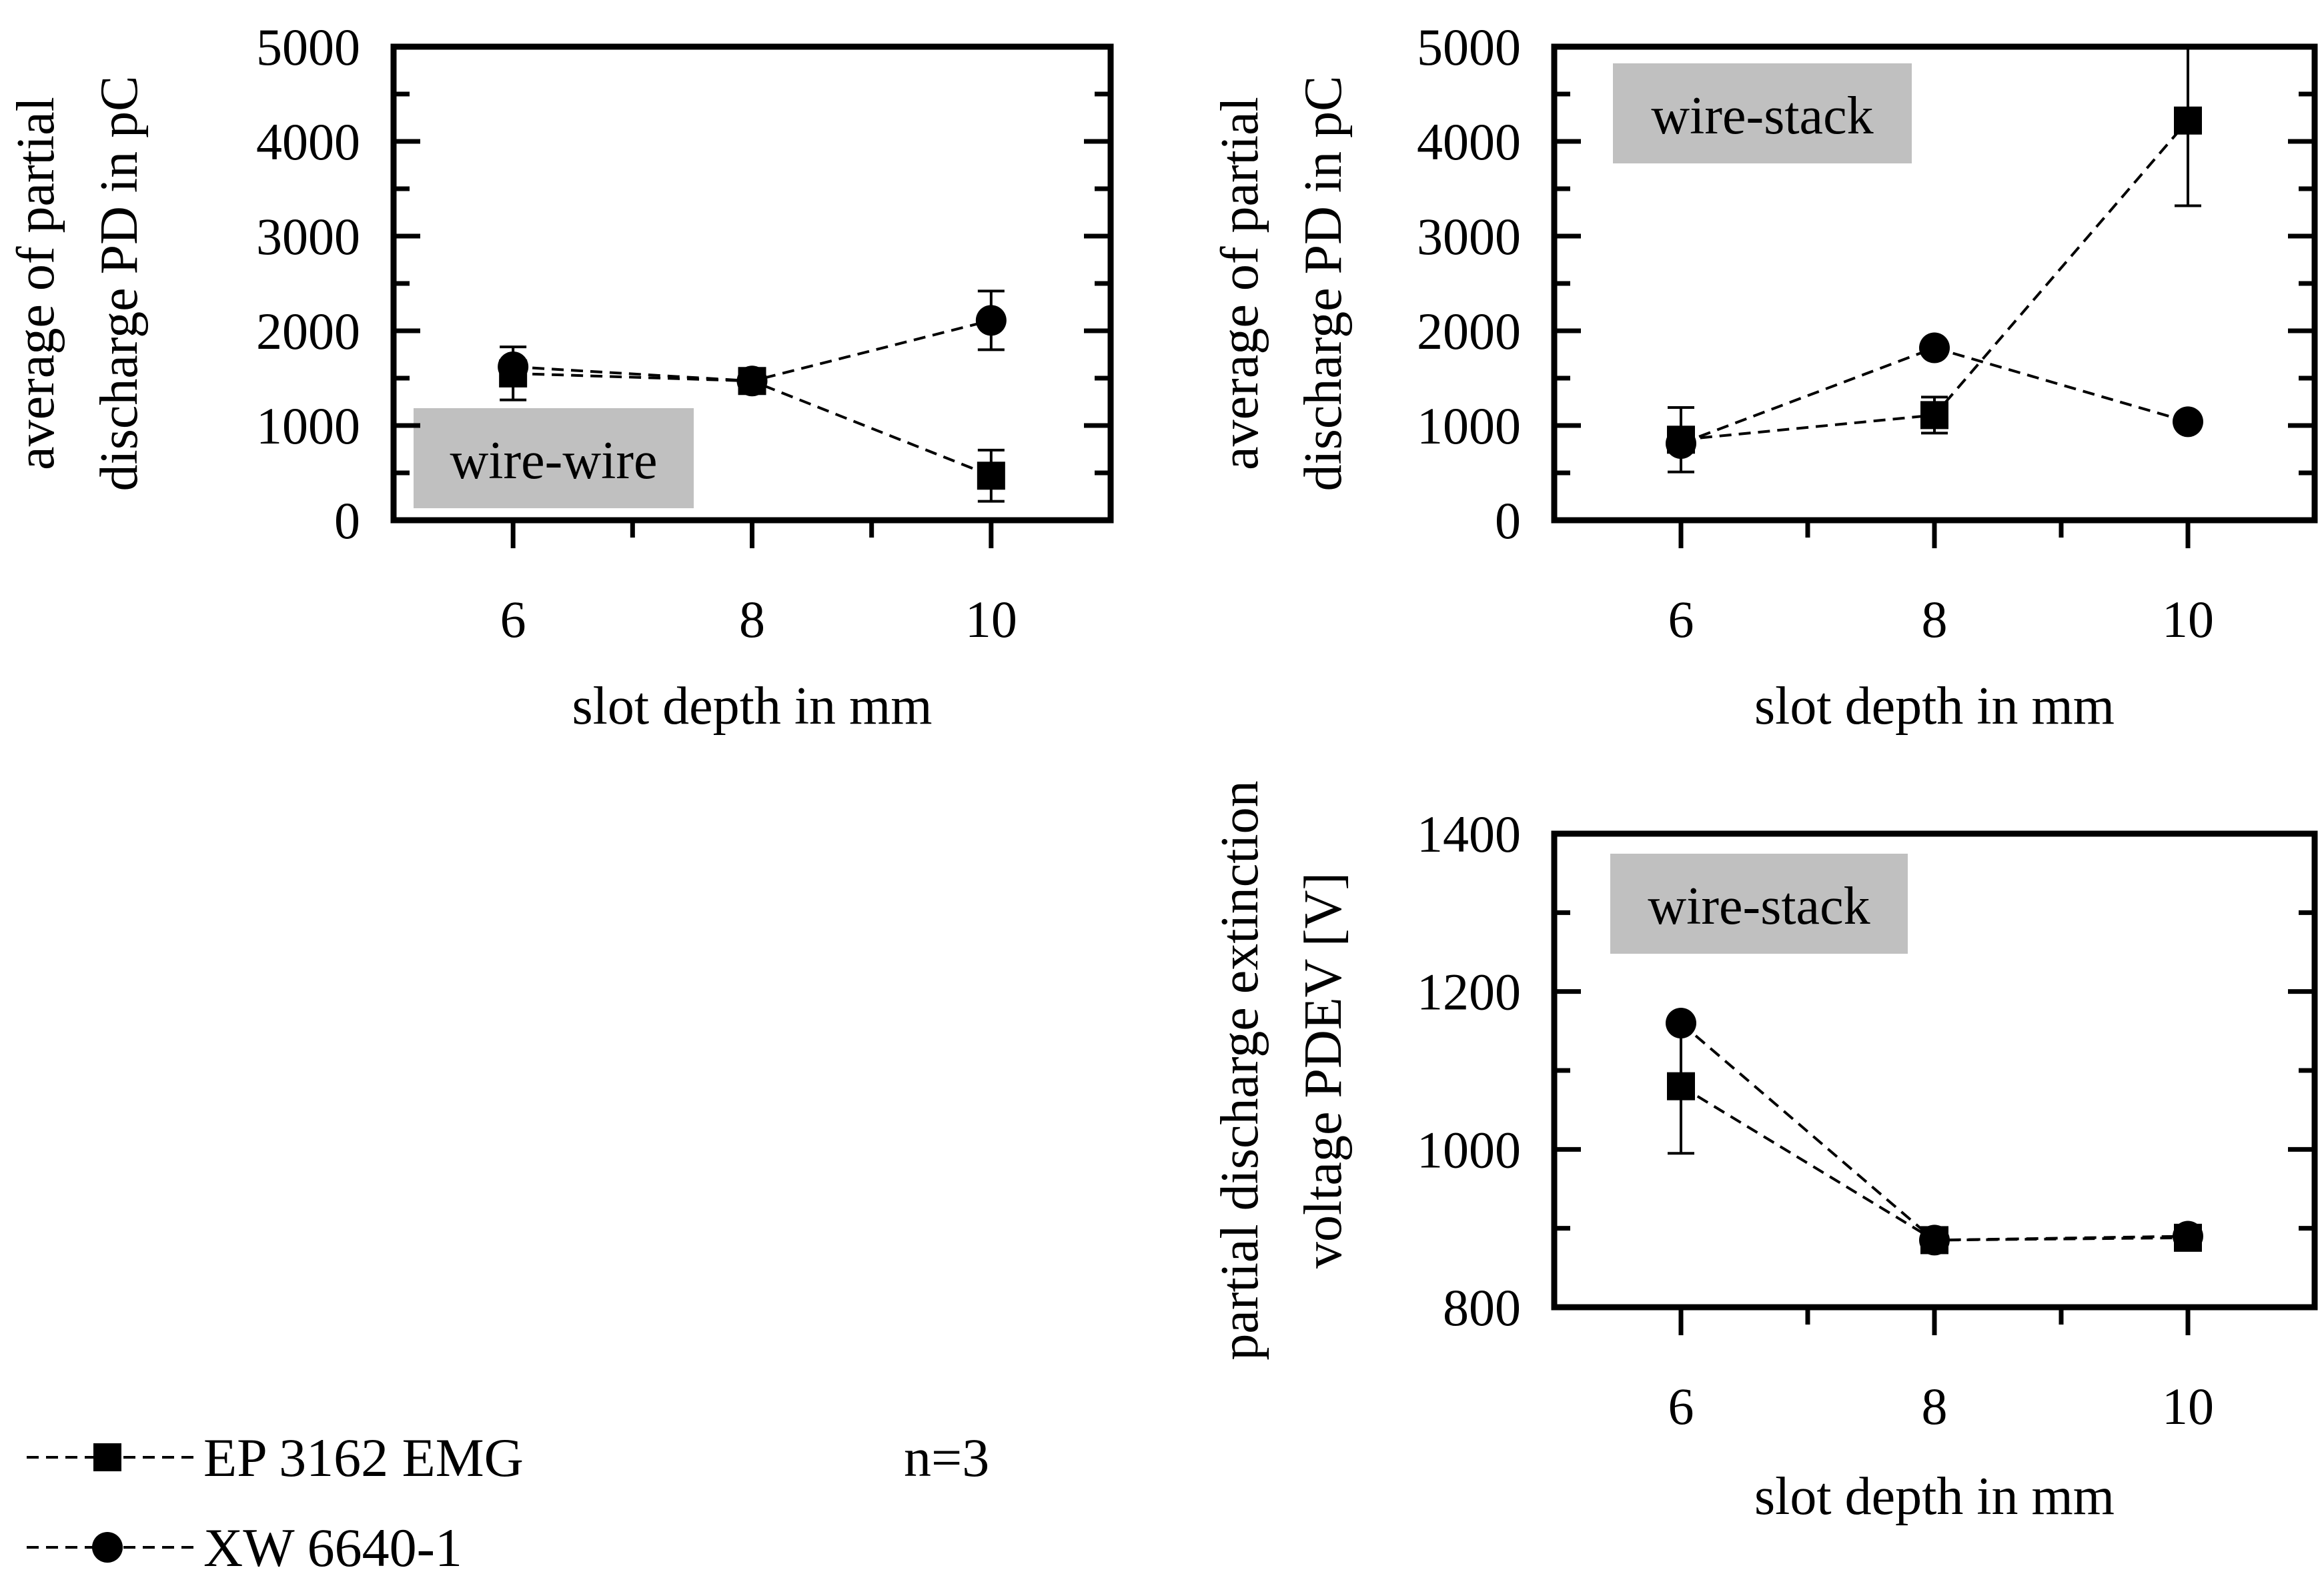 The height and width of the screenshot is (1572, 2324). I want to click on series-square, so click(1934, 1136).